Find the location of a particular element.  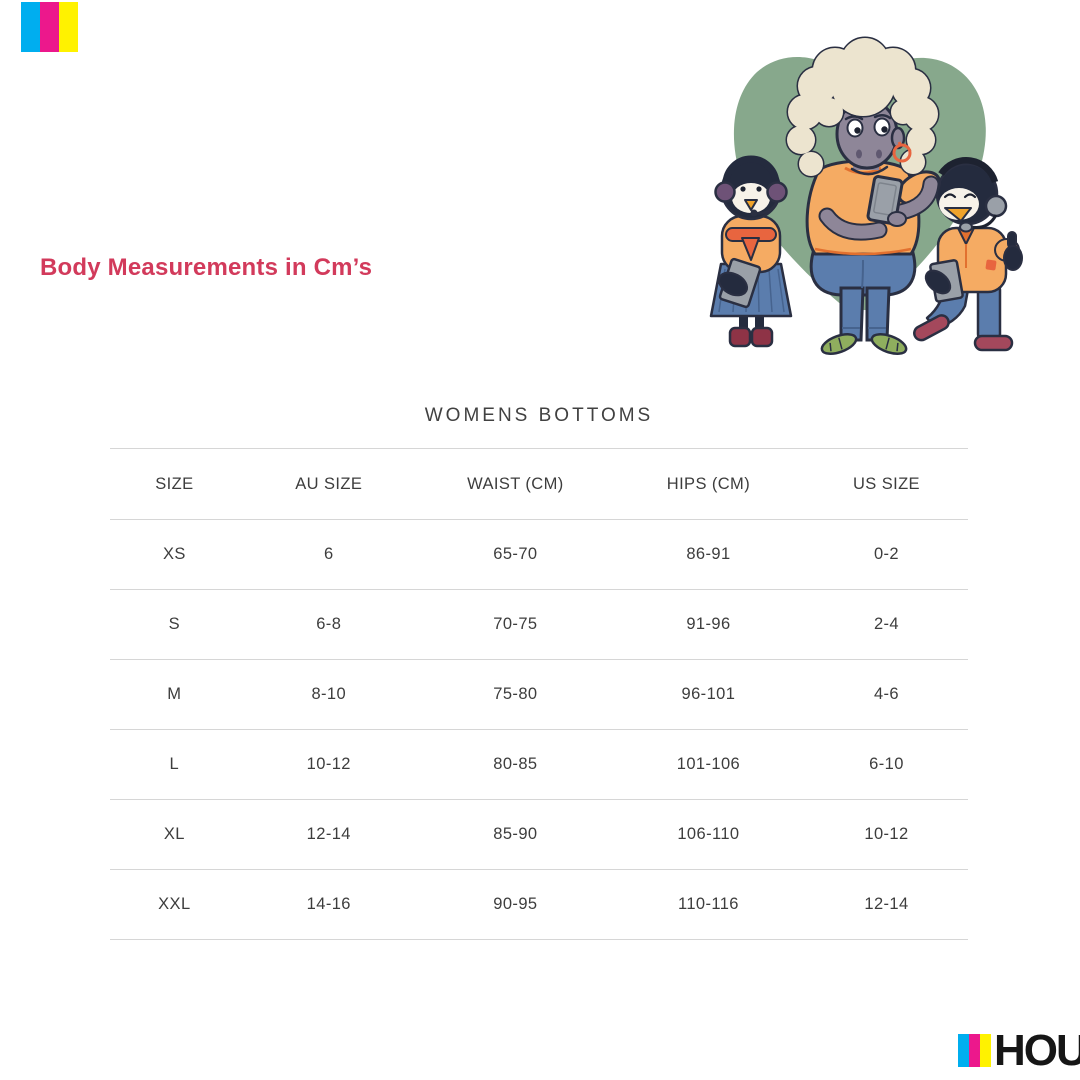

table-row: M 8-10 75-80 96-101 4-6 is located at coordinates (539, 695).